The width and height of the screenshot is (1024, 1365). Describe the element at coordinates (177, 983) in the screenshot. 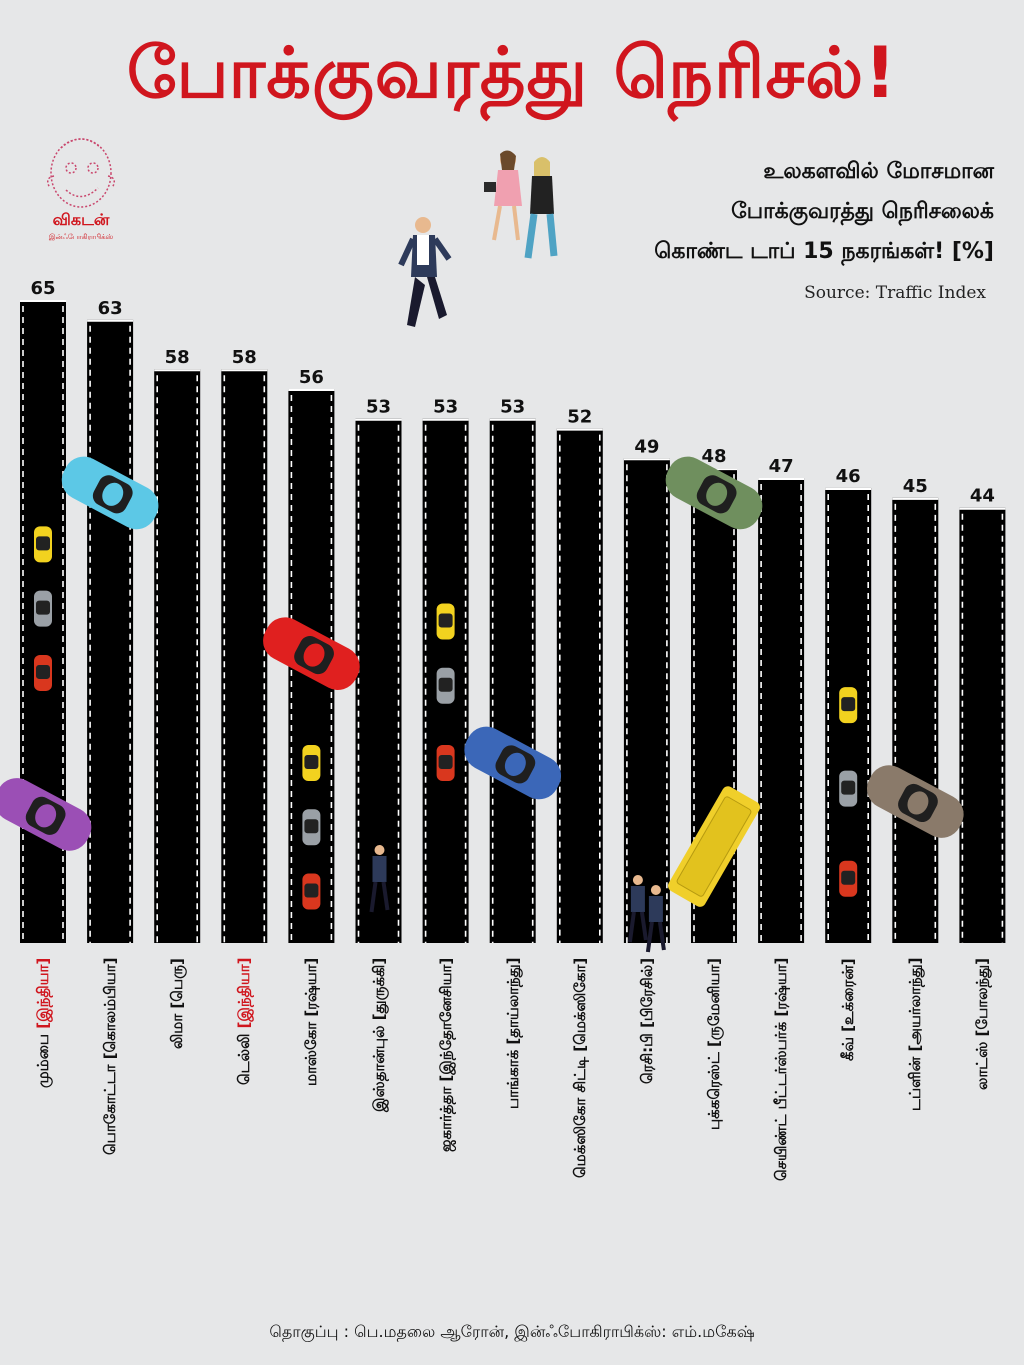

I see `country-name: [பெரு]` at that location.